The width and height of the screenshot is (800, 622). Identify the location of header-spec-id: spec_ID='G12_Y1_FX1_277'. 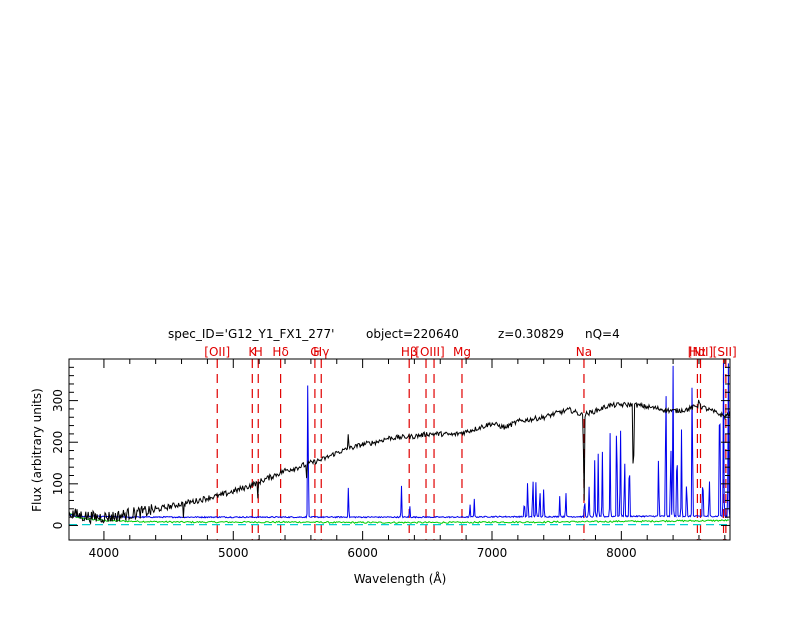
(251, 334).